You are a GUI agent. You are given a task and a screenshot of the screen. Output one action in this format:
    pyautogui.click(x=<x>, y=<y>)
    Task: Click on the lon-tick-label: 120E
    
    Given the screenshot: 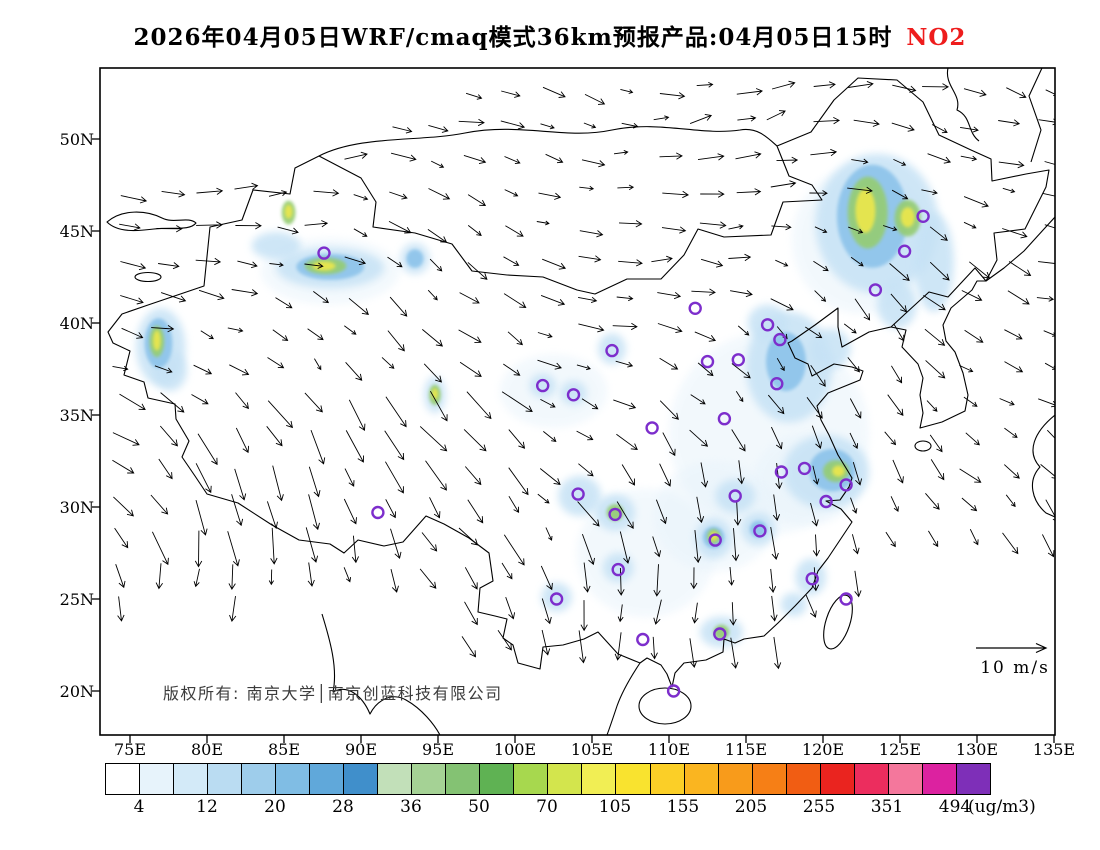 What is the action you would take?
    pyautogui.click(x=823, y=749)
    